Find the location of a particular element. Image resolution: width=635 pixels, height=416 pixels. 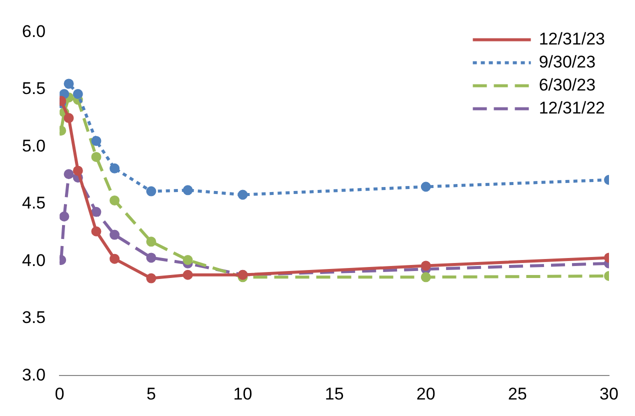

y-tick-label: 4.5 is located at coordinates (34, 203).